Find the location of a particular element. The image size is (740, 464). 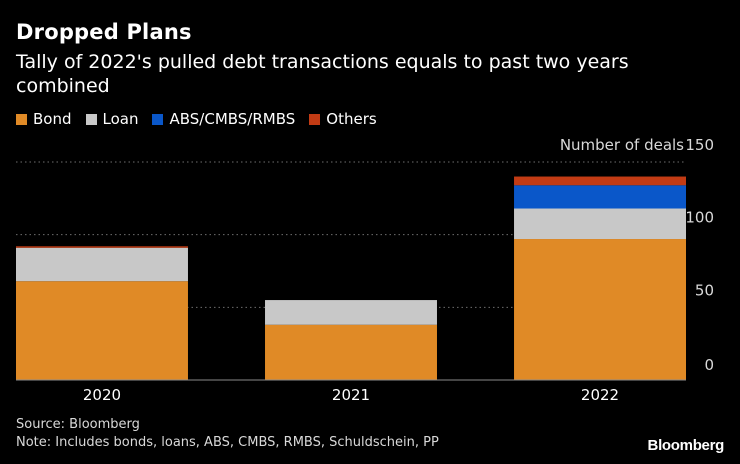

legend-label-others: Others is located at coordinates (351, 119).